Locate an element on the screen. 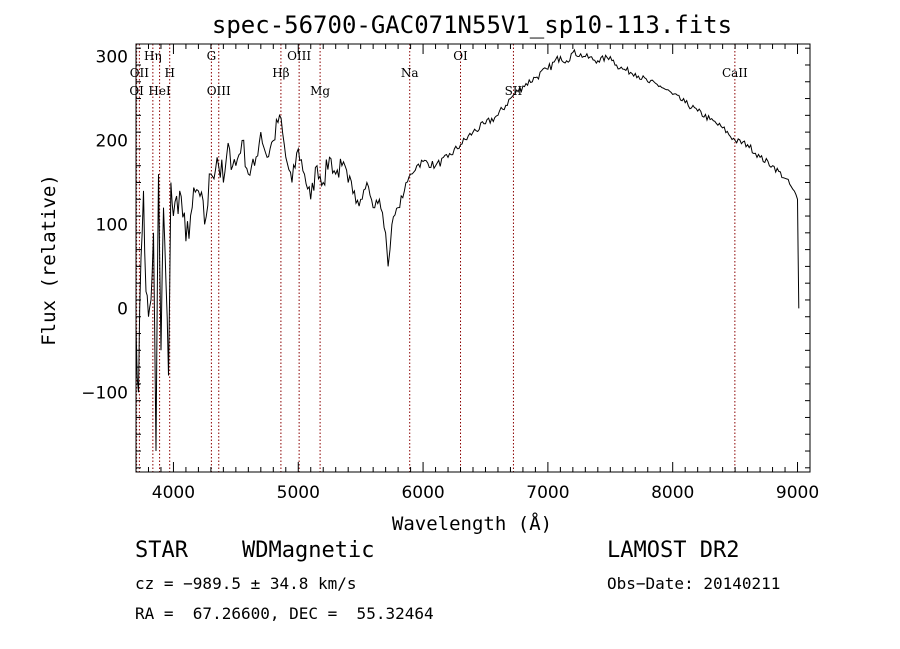 Image resolution: width=900 pixels, height=649 pixels. redshift-text: cz = −989.5 ± 34.8 km/s is located at coordinates (246, 583).